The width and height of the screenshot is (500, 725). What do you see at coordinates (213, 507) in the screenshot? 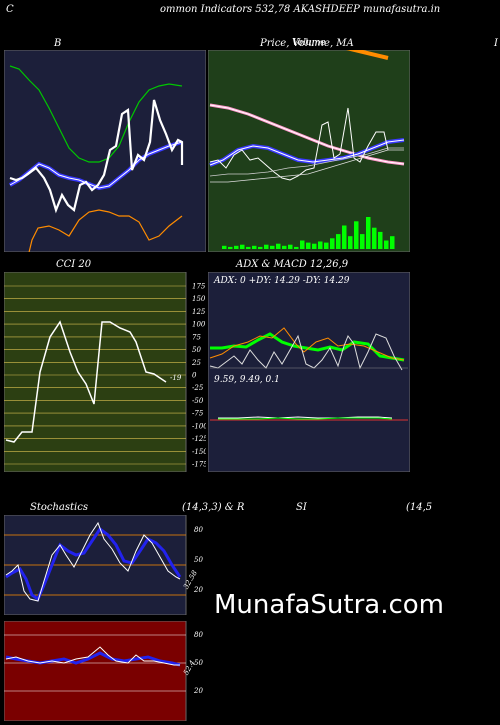
I see `stoch-params: (14,3,3) & R` at bounding box center [213, 507].